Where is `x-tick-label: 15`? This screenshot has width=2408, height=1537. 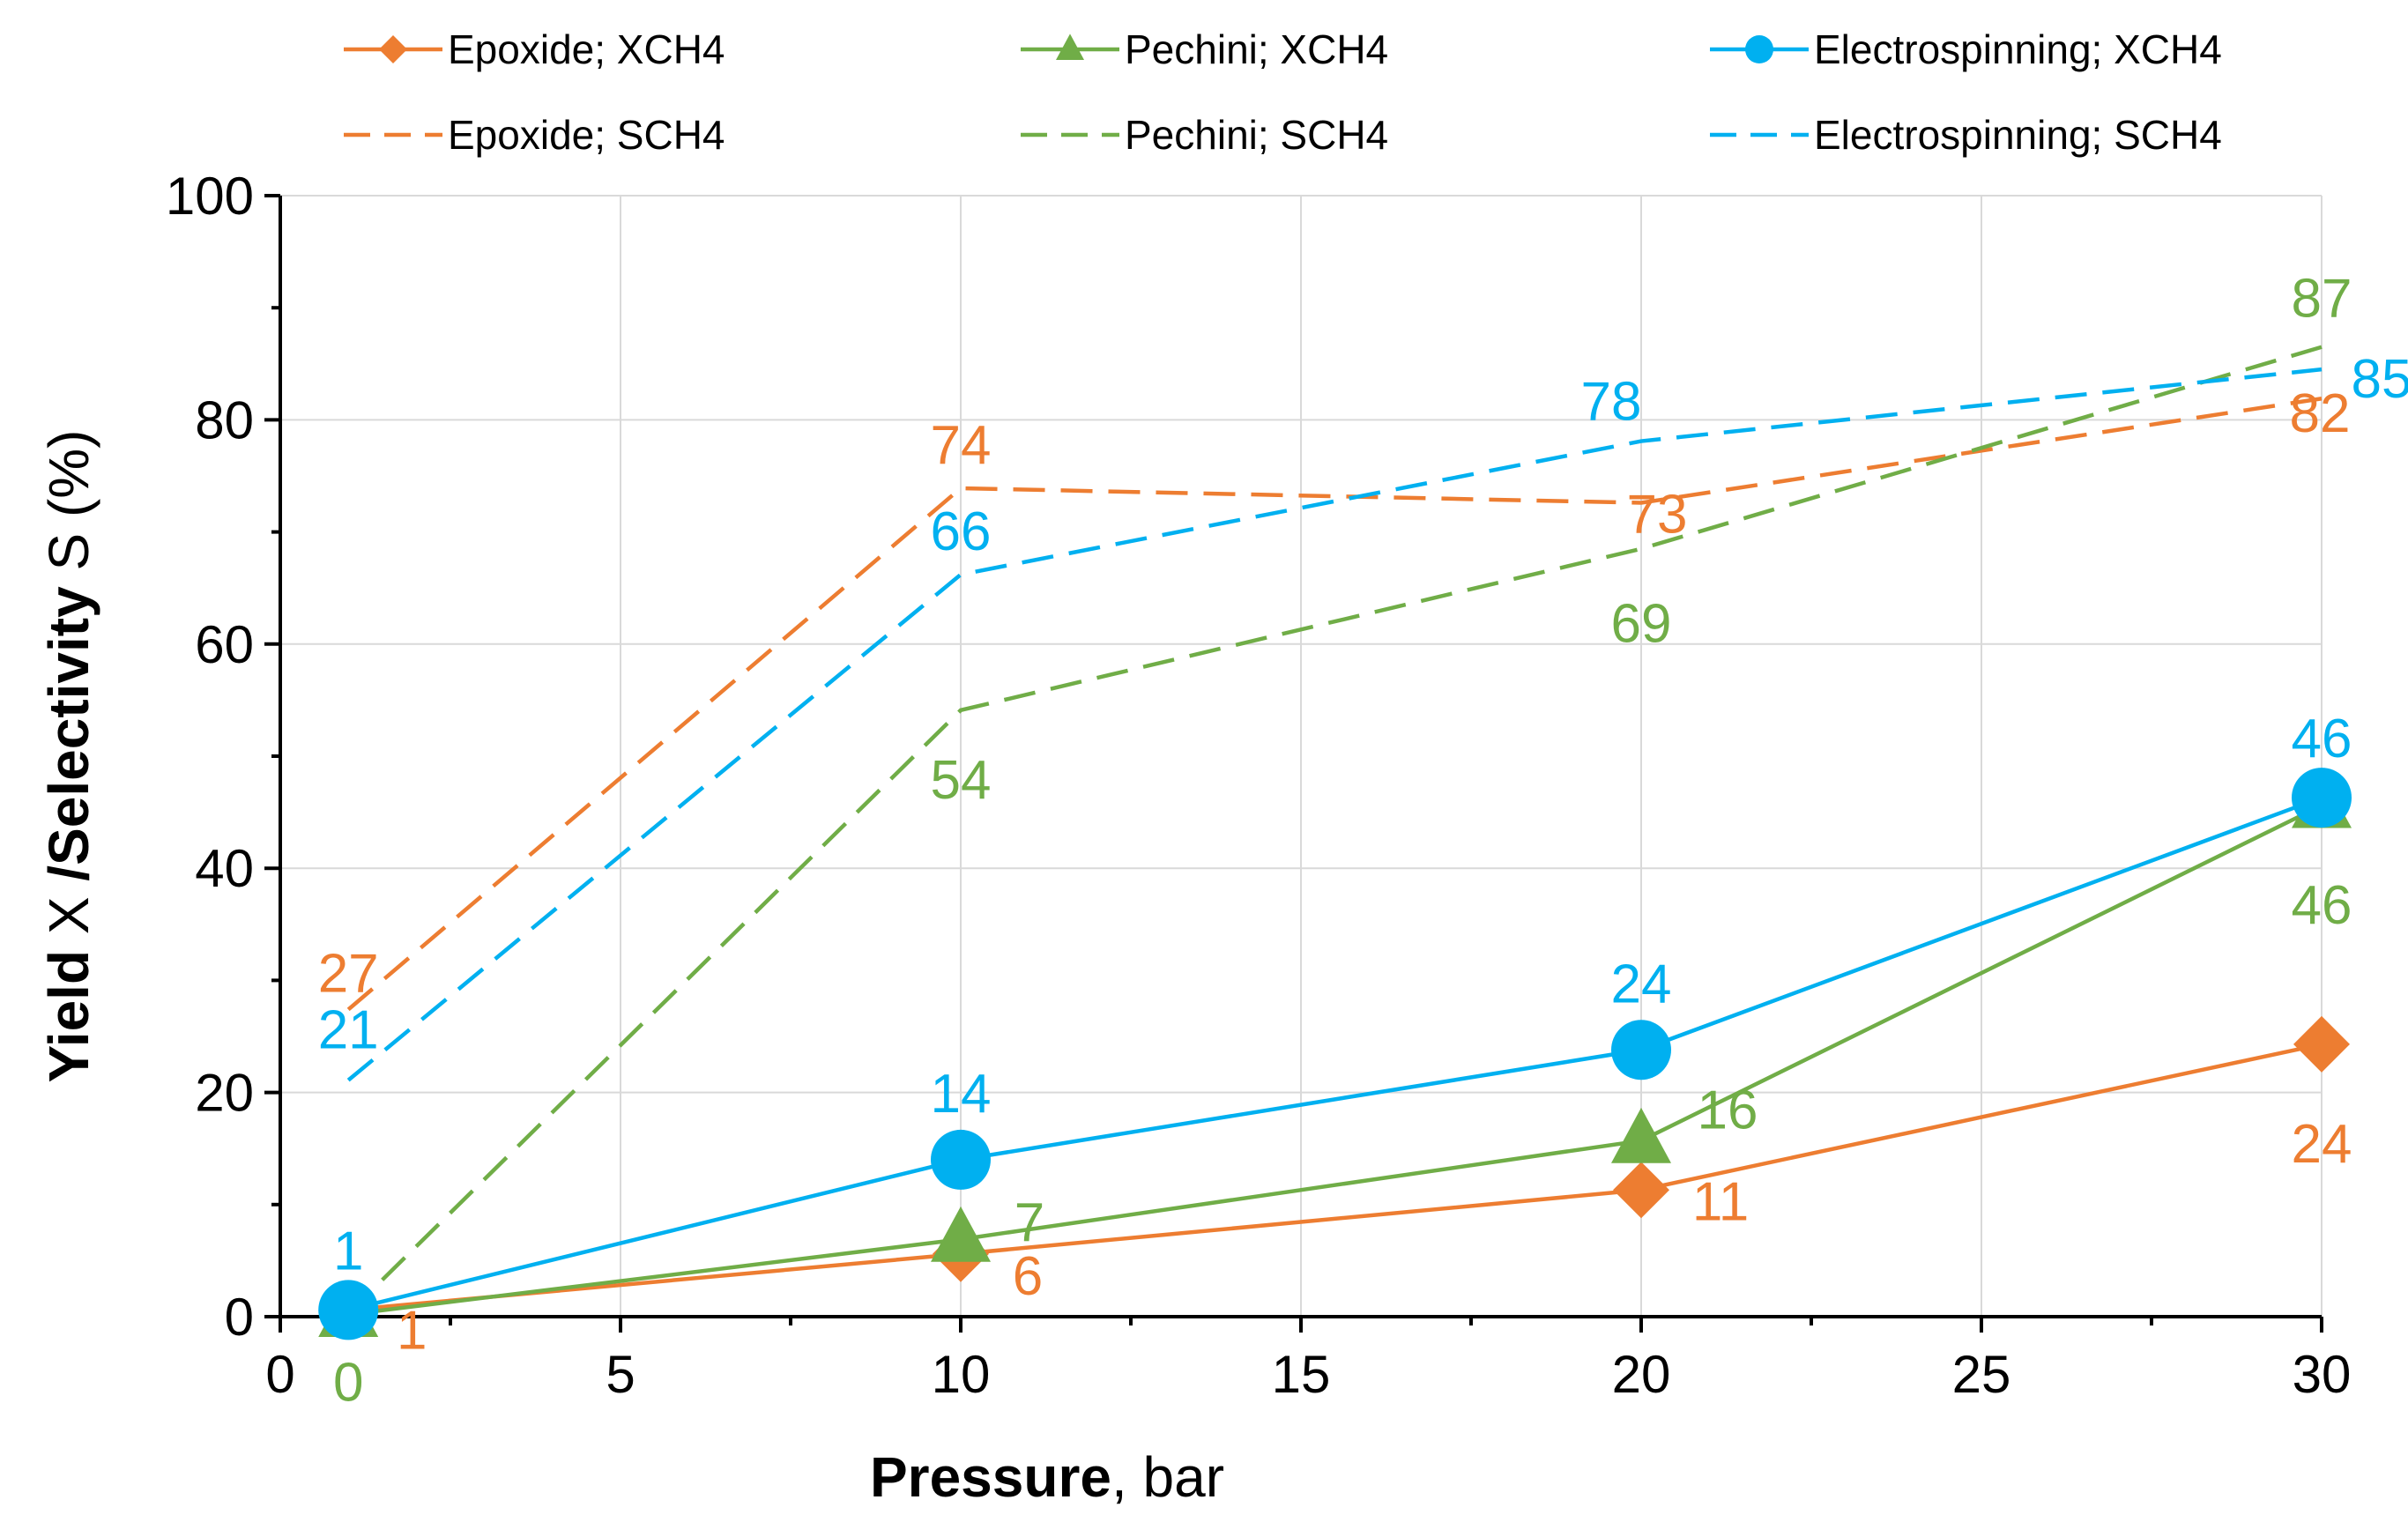
x-tick-label: 15 is located at coordinates (1301, 1374).